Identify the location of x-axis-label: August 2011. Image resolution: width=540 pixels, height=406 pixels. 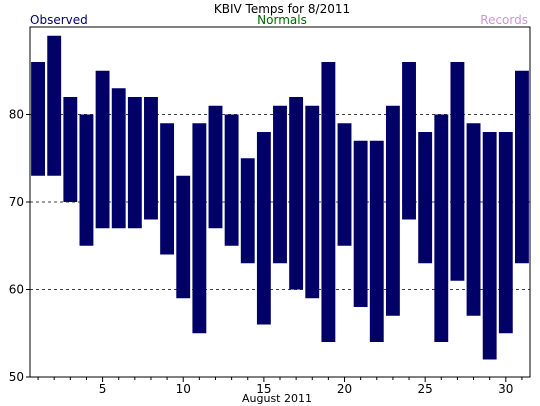
(277, 398).